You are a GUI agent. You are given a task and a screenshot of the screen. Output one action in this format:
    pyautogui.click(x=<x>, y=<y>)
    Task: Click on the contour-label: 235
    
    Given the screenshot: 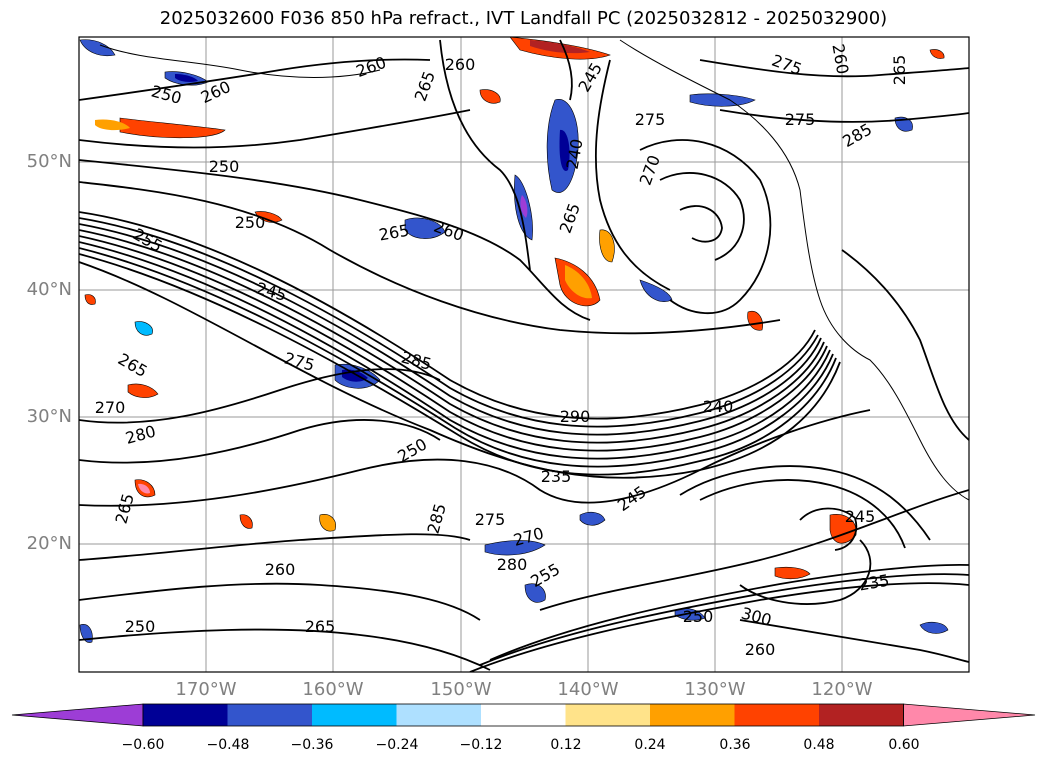 What is the action you would take?
    pyautogui.click(x=556, y=476)
    